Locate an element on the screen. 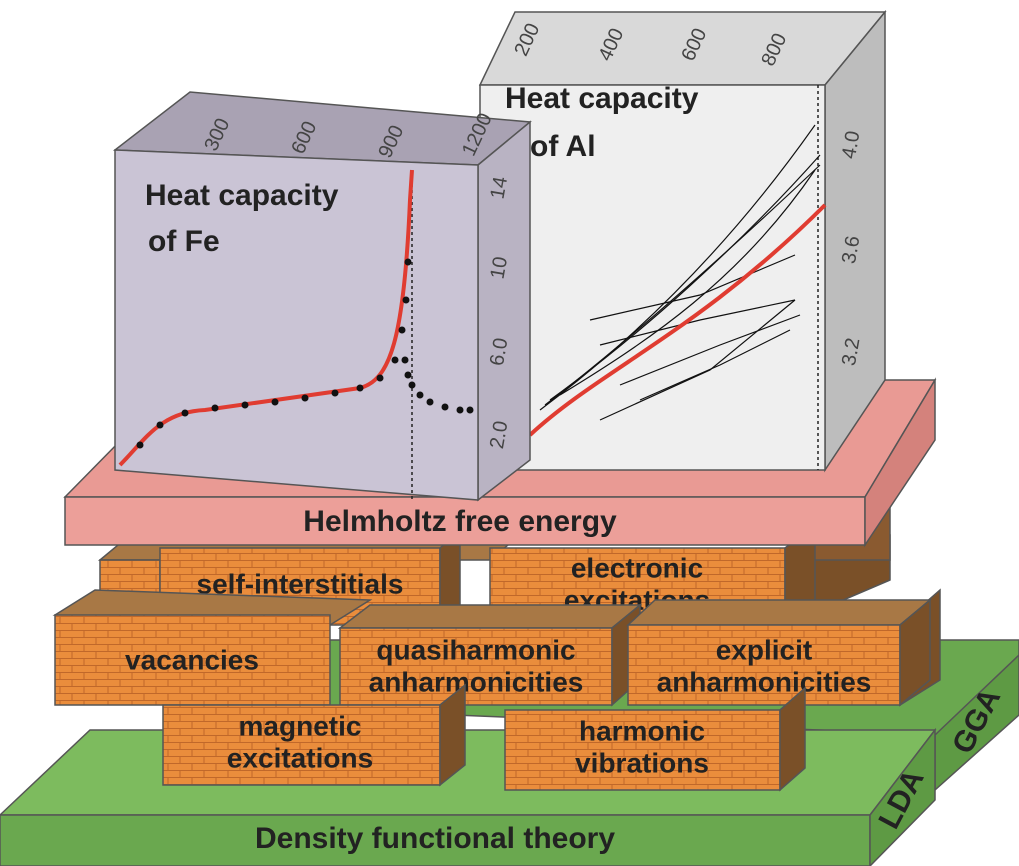 The image size is (1019, 866). brick-label: electronic is located at coordinates (637, 567).